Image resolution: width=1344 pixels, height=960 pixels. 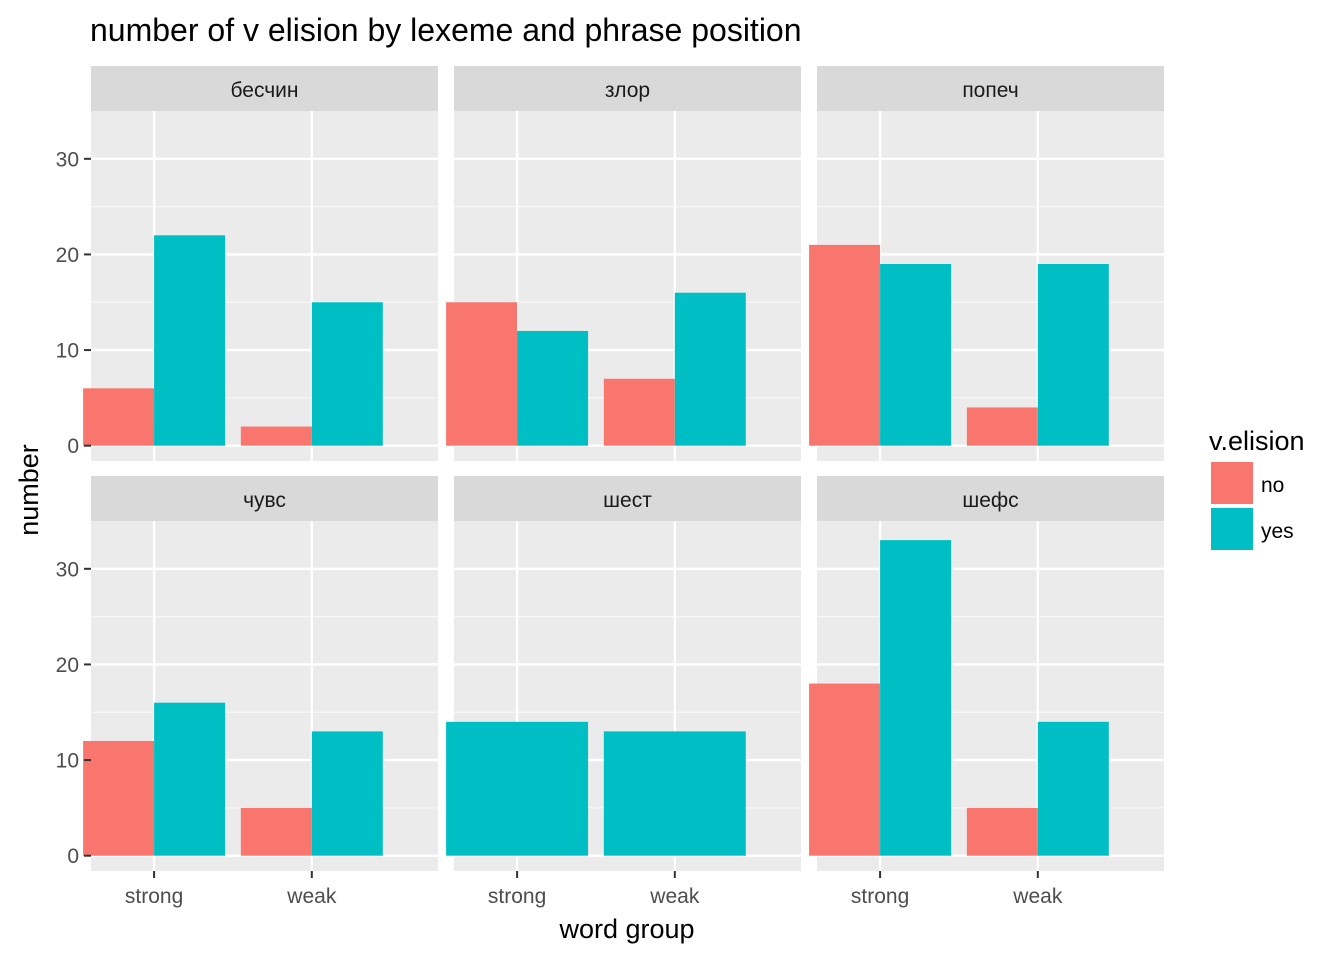 What do you see at coordinates (1257, 441) in the screenshot?
I see `legend-title: v.elision` at bounding box center [1257, 441].